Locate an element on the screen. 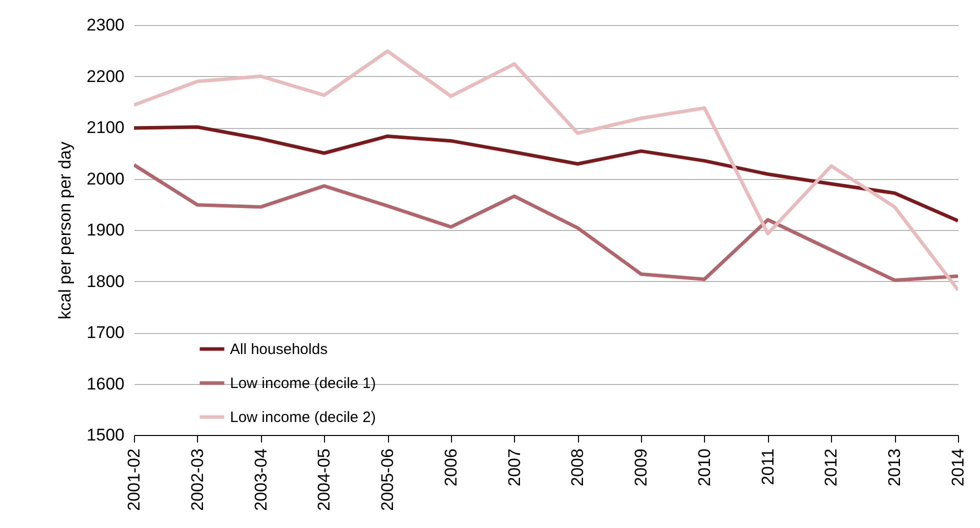  y-tick-label: 1900 is located at coordinates (105, 230).